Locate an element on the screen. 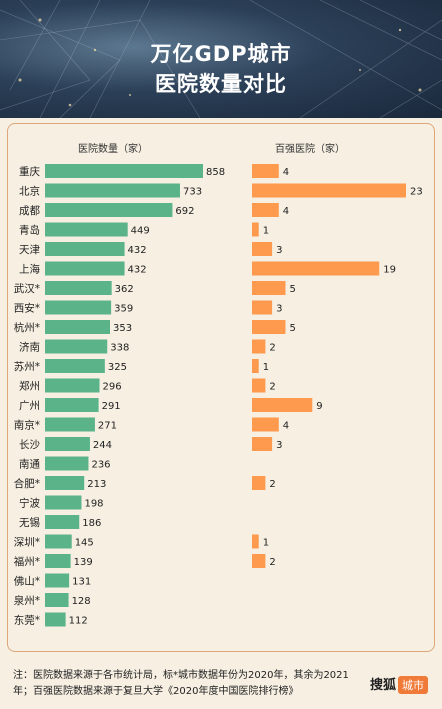  top100-value: 1 is located at coordinates (266, 231).